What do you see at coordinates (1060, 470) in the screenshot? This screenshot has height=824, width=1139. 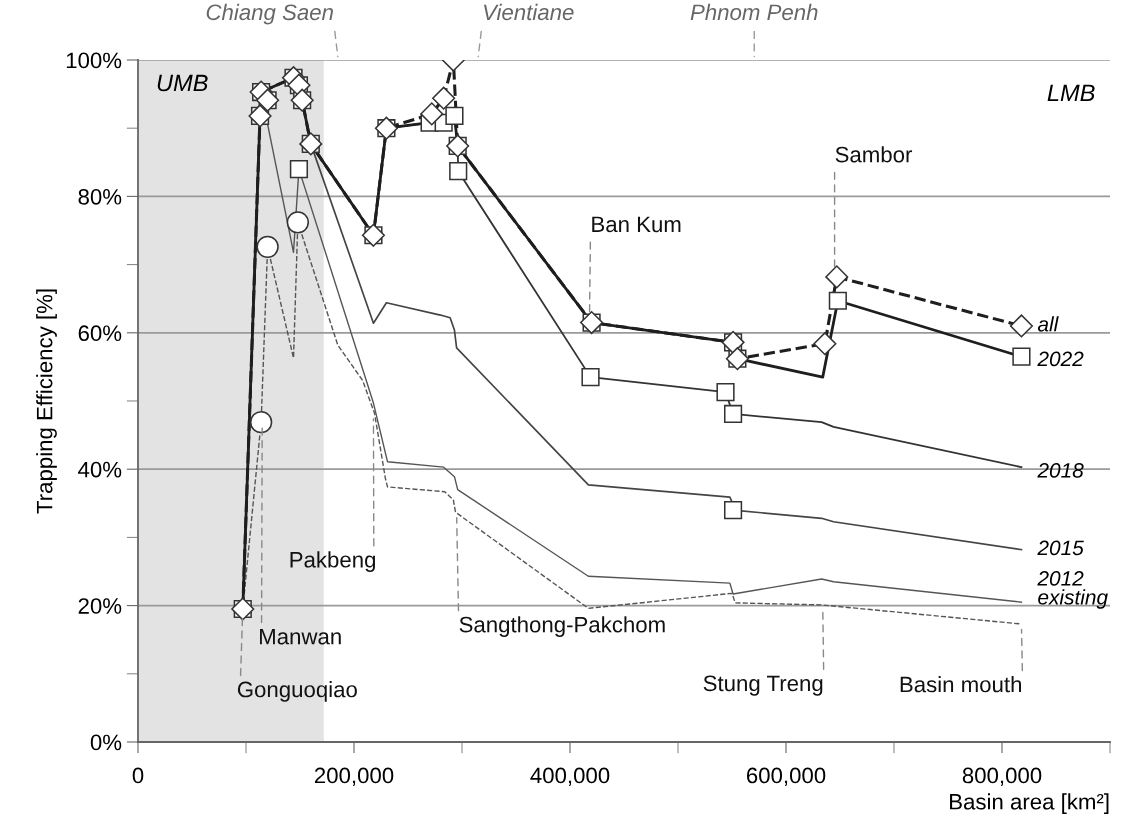 I see `series-label: 2018` at bounding box center [1060, 470].